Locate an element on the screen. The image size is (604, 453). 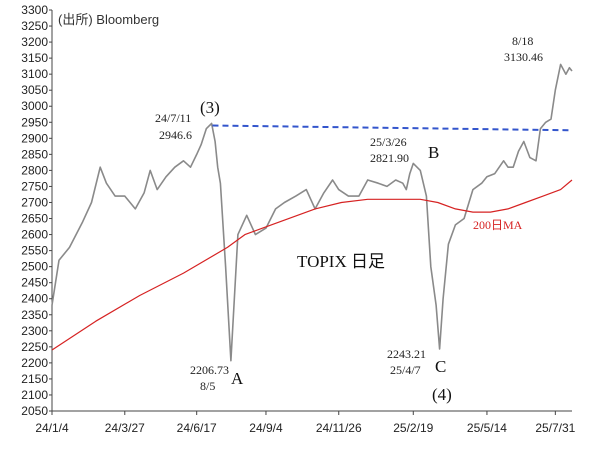
resistance-trendline is located at coordinates (392, 128).